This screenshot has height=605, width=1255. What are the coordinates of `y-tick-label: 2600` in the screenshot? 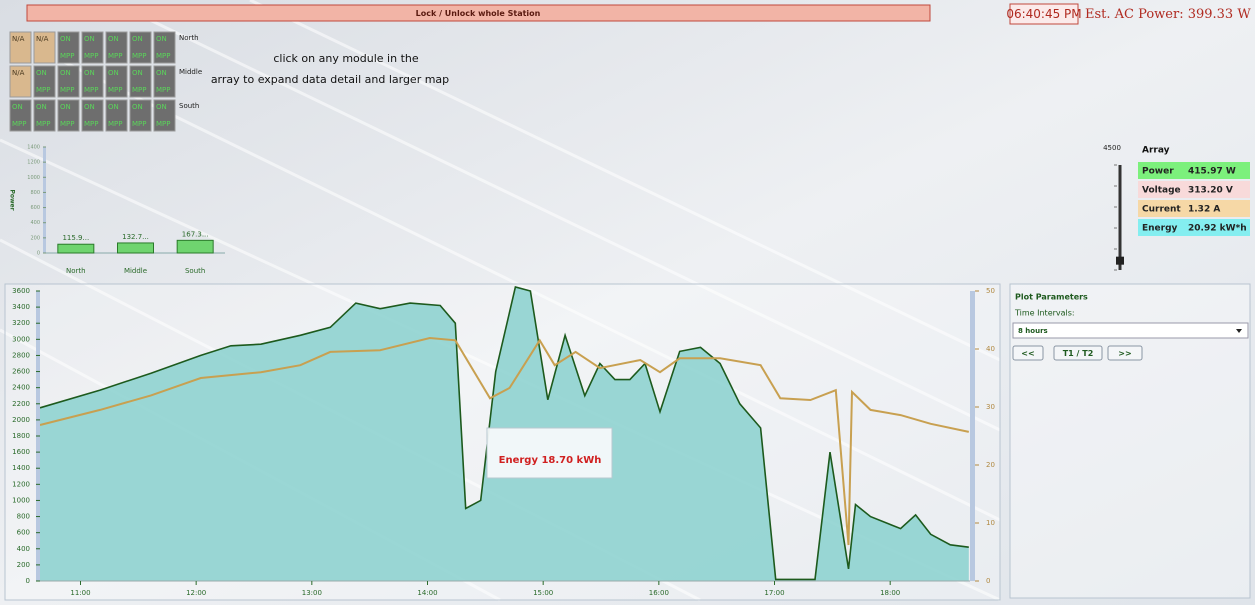 It's located at (21, 372).